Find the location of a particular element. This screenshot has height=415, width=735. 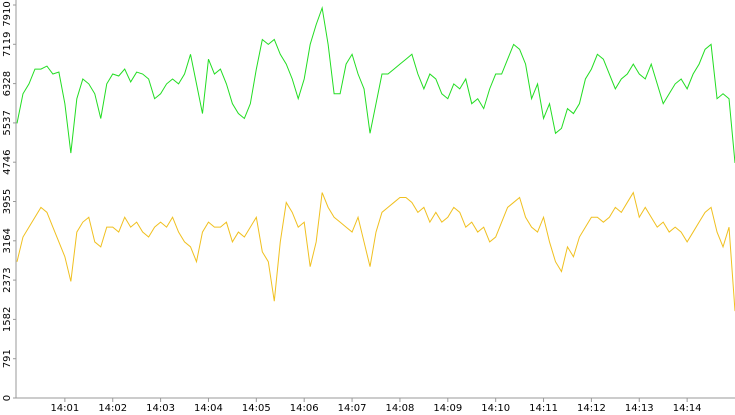

y-tick-label: 0 is located at coordinates (7, 398).